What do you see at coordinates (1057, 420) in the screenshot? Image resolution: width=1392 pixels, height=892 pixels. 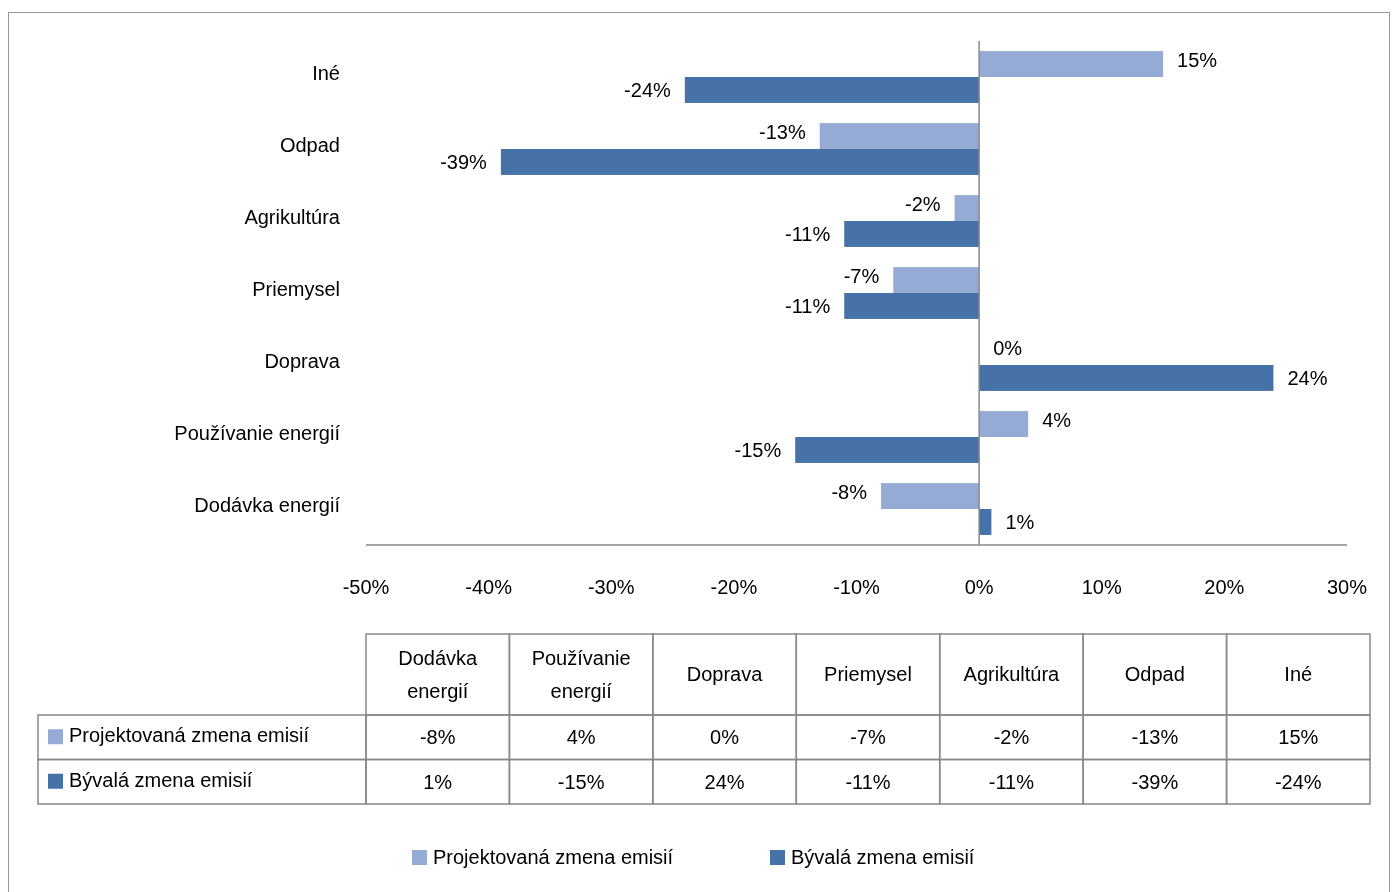 I see `data-label: 4%` at bounding box center [1057, 420].